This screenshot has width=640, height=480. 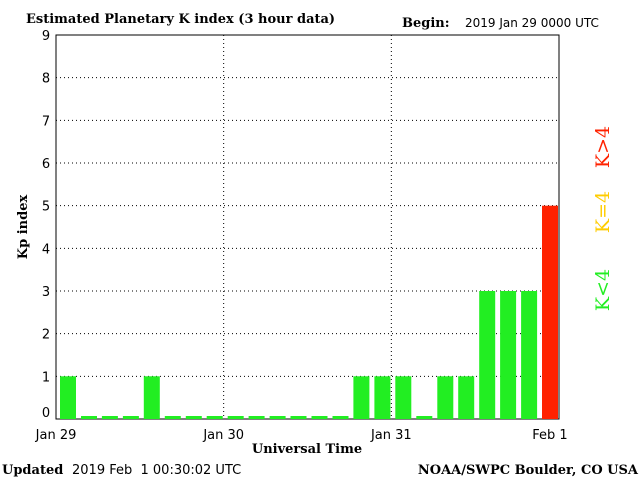 What do you see at coordinates (46, 164) in the screenshot?
I see `y-tick-label: 6` at bounding box center [46, 164].